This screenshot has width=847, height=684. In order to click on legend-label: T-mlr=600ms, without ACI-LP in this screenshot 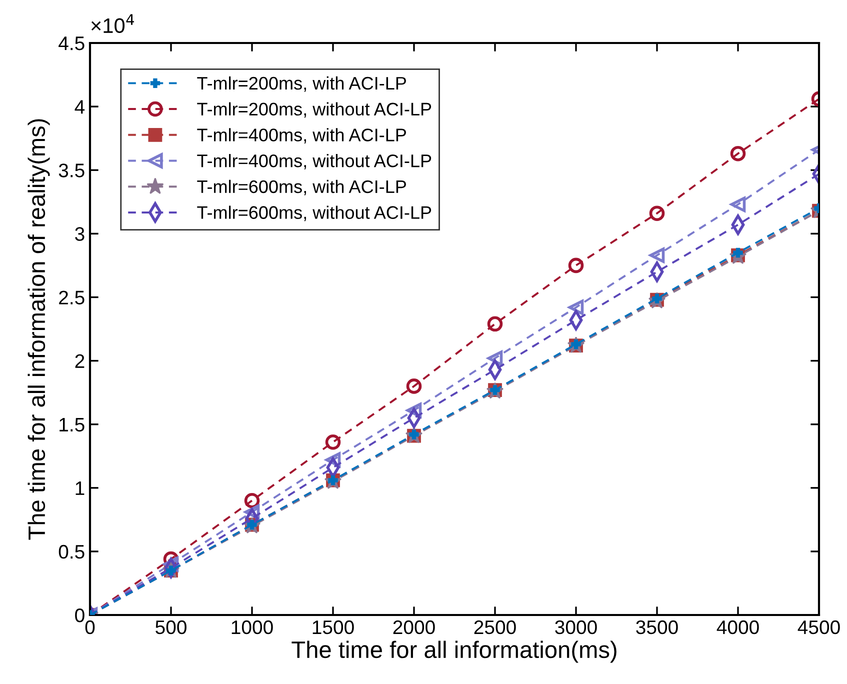, I will do `click(314, 214)`.